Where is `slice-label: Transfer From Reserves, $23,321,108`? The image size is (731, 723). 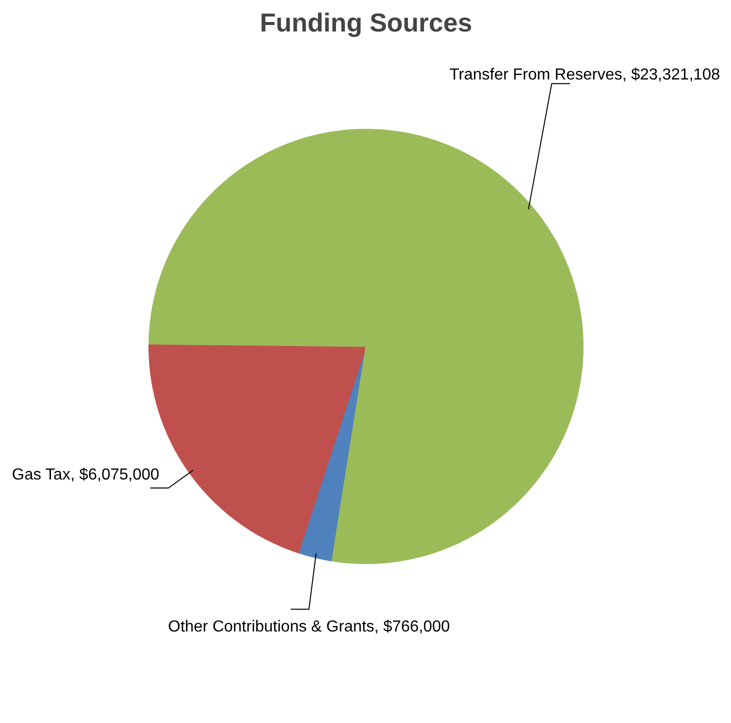 slice-label: Transfer From Reserves, $23,321,108 is located at coordinates (584, 75).